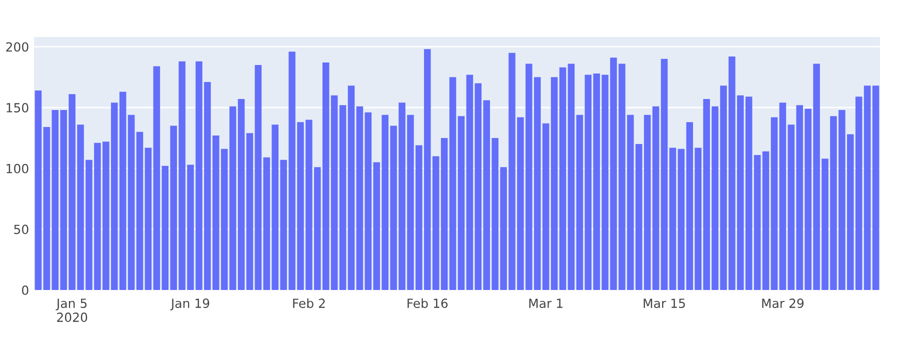 The image size is (905, 338). Describe the element at coordinates (17, 169) in the screenshot. I see `y-tick-label: 100` at that location.